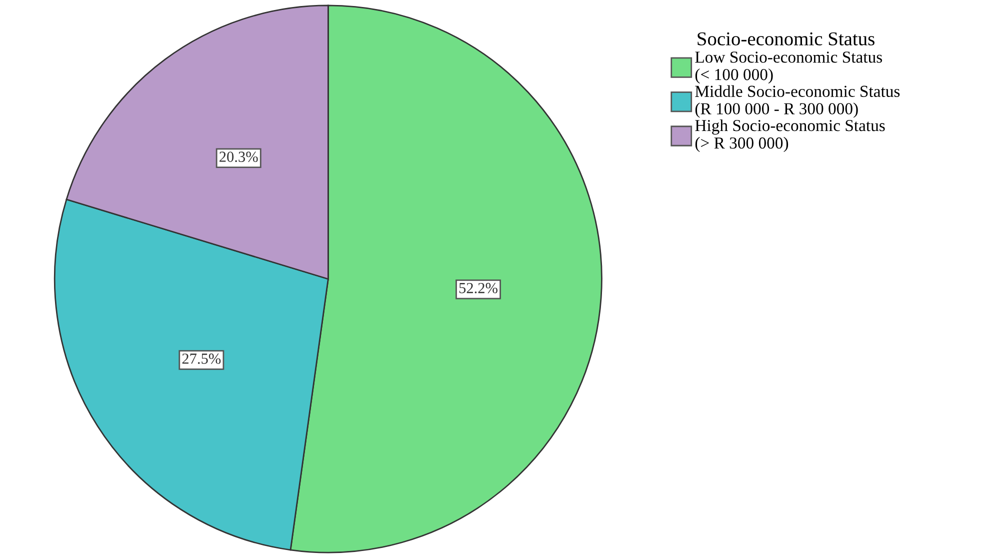  I want to click on legend-title: Socio-economic Status, so click(786, 39).